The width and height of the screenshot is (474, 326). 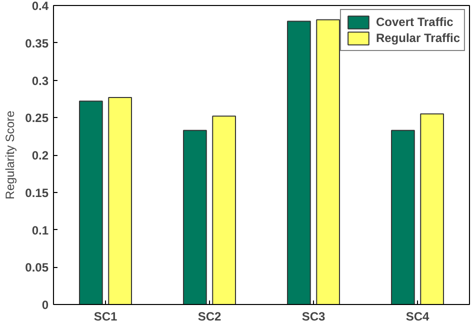 I want to click on x-tick-label: SC1, so click(x=106, y=317).